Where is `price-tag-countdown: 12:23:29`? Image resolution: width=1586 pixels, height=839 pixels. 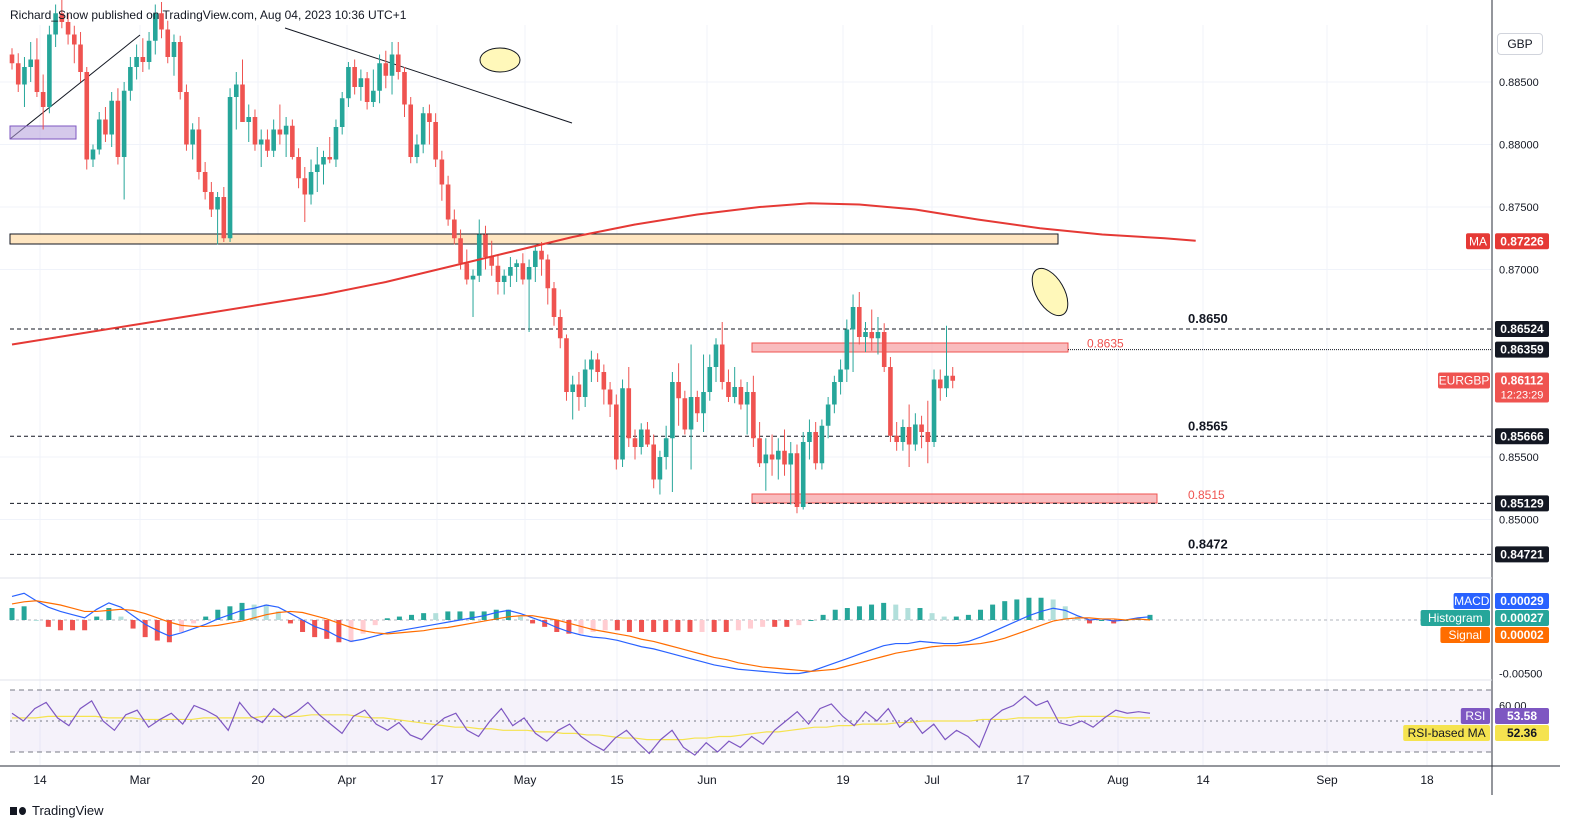
price-tag-countdown: 12:23:29 is located at coordinates (1522, 396).